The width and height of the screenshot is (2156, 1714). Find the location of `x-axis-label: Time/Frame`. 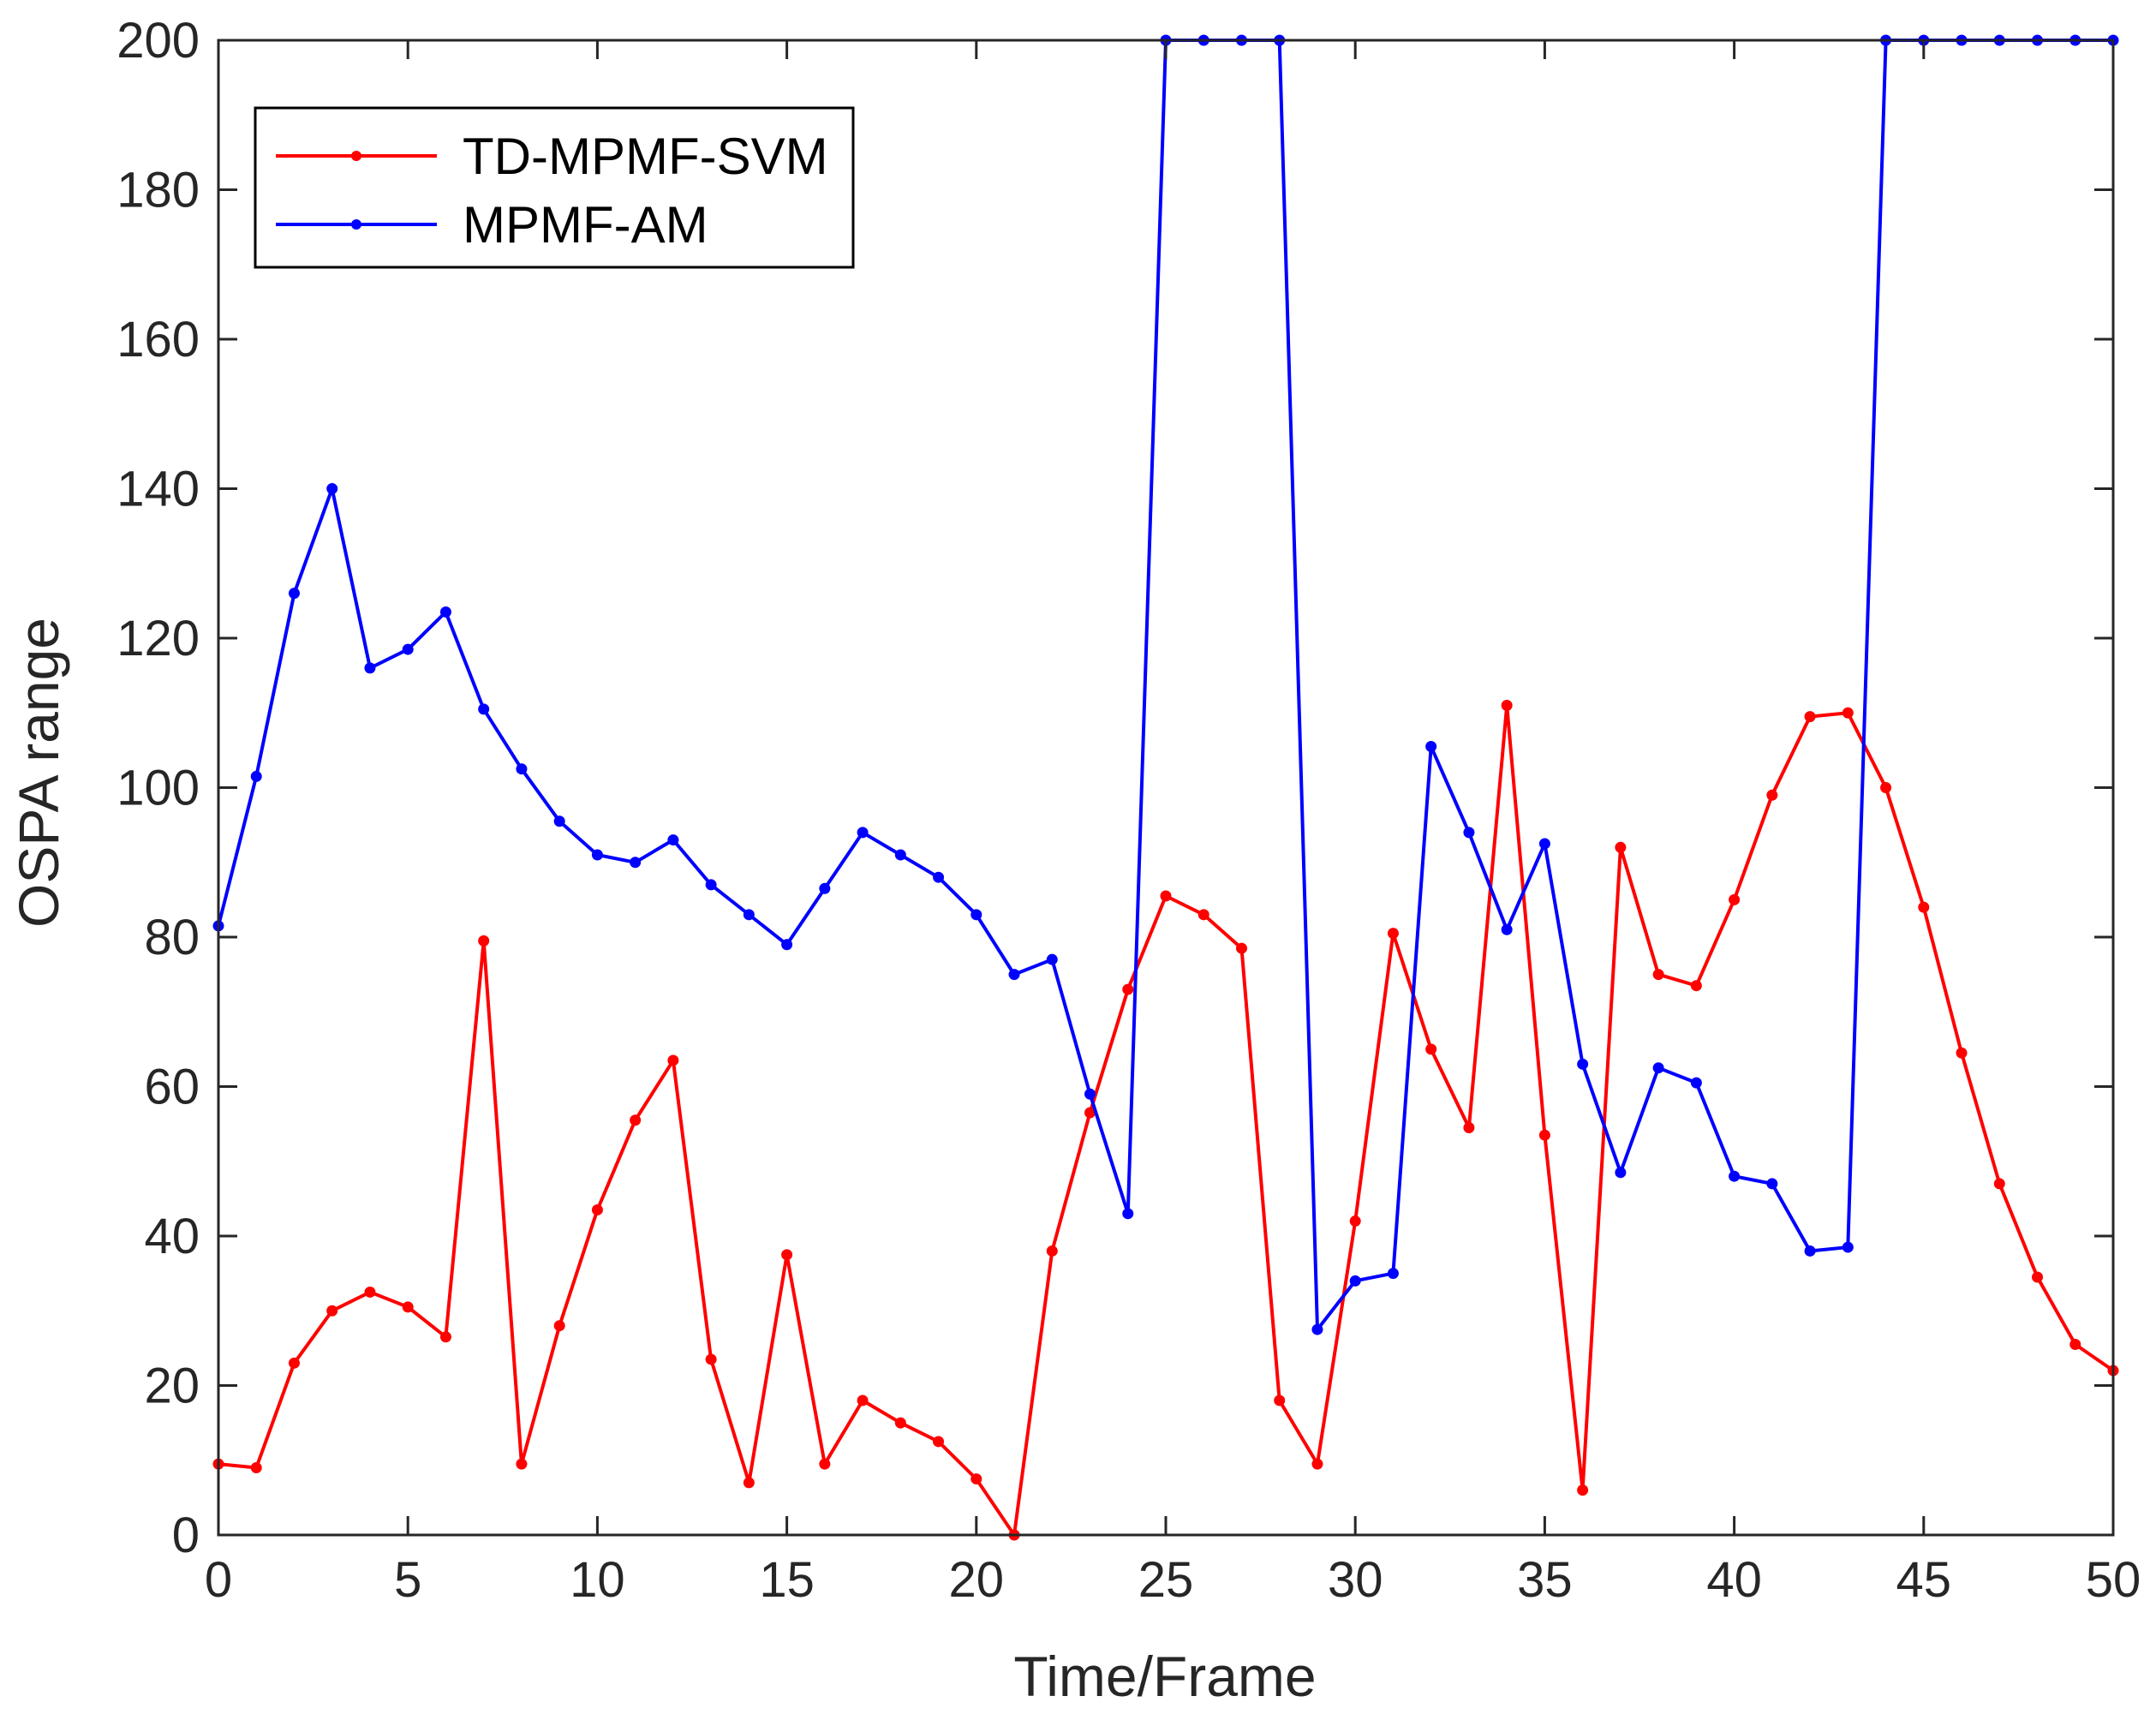

x-axis-label: Time/Frame is located at coordinates (1164, 1676).